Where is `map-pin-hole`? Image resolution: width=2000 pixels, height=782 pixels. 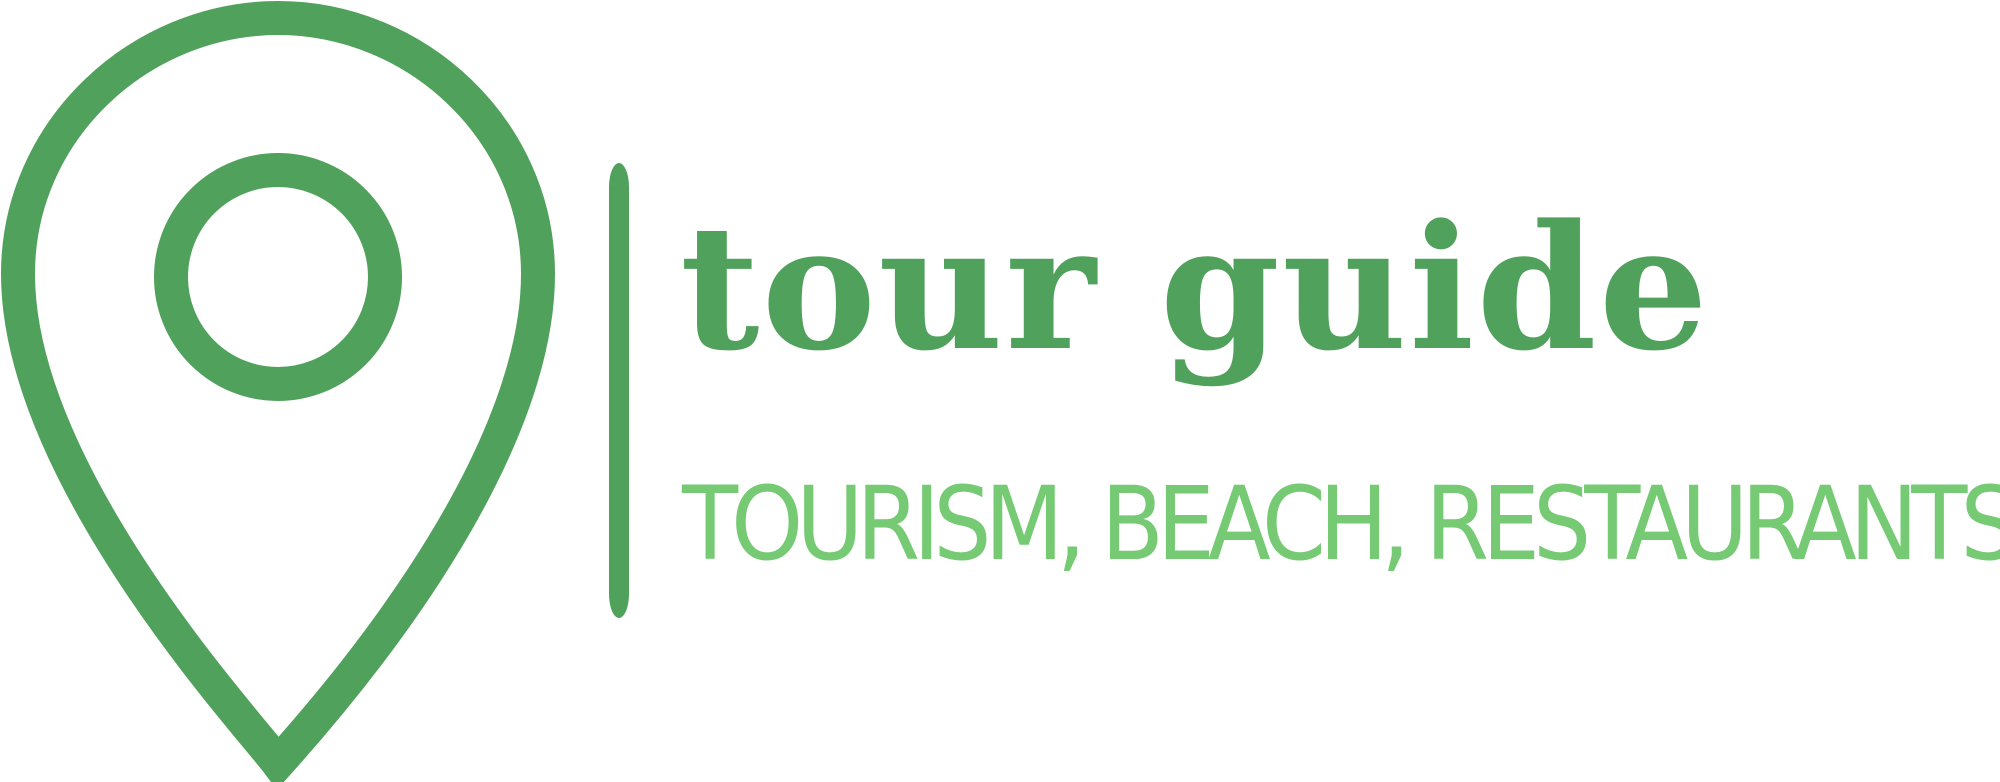
map-pin-hole is located at coordinates (278, 277).